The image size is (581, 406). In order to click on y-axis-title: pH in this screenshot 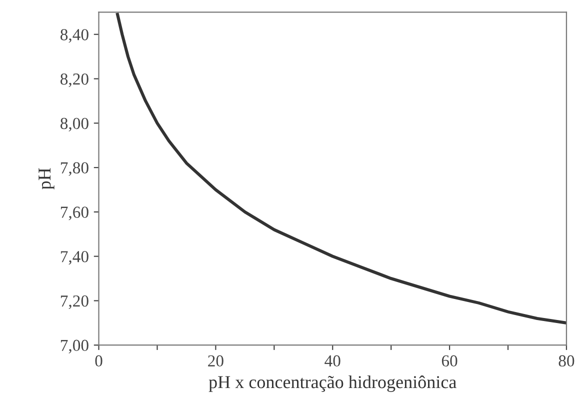, I will do `click(46, 179)`.